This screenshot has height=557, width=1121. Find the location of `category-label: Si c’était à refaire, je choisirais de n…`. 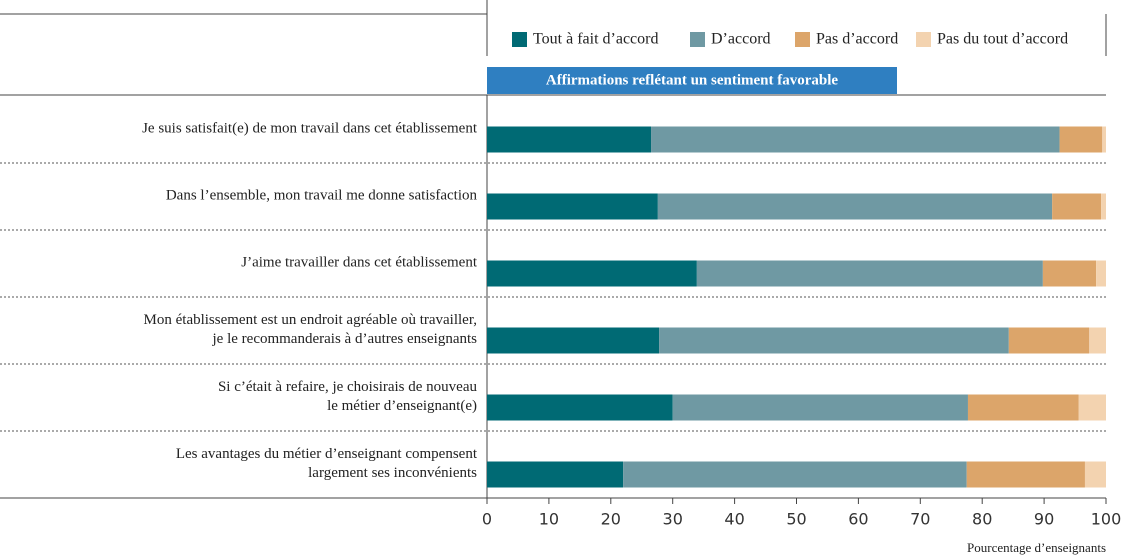

category-label: Si c’était à refaire, je choisirais de n… is located at coordinates (348, 396).